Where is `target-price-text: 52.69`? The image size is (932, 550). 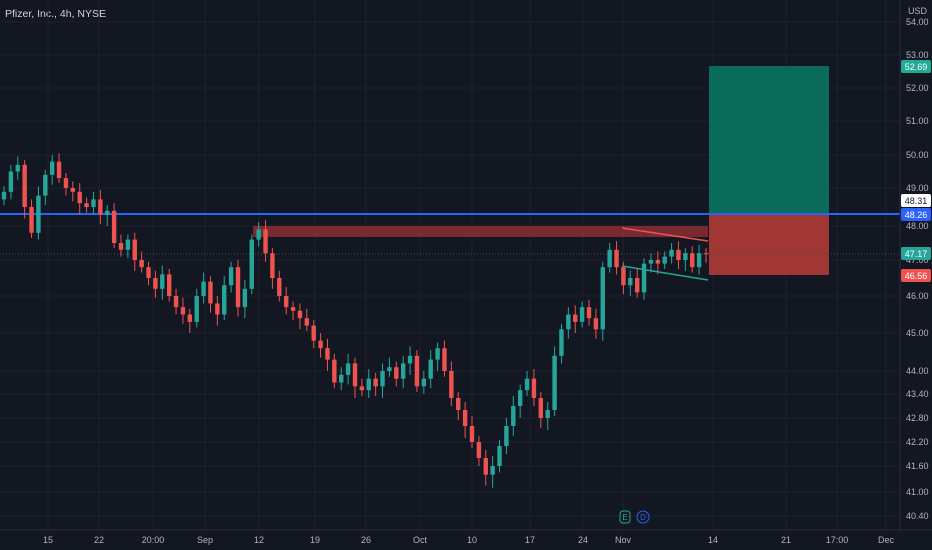
target-price-text: 52.69 is located at coordinates (916, 67).